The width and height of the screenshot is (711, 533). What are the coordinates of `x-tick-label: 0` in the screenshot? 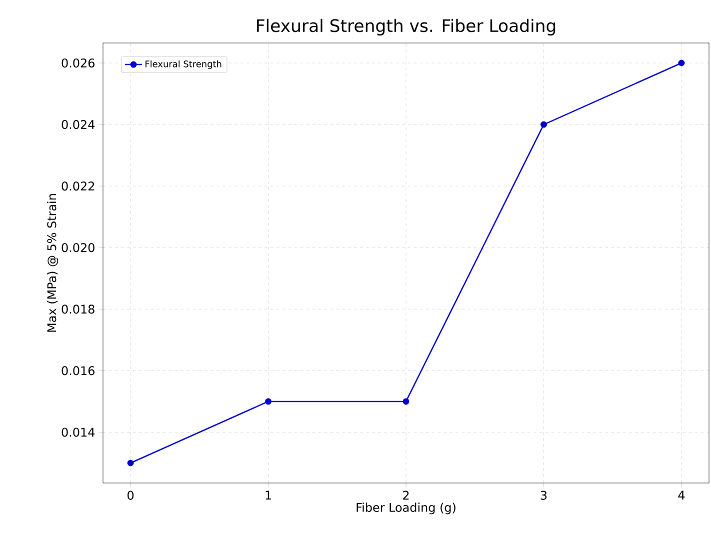 It's located at (131, 495).